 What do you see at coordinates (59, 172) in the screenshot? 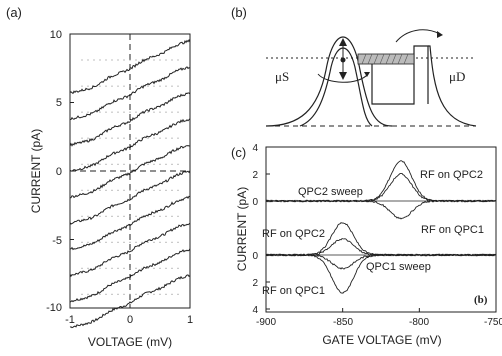
I see `panel-a-ytick: 0` at bounding box center [59, 172].